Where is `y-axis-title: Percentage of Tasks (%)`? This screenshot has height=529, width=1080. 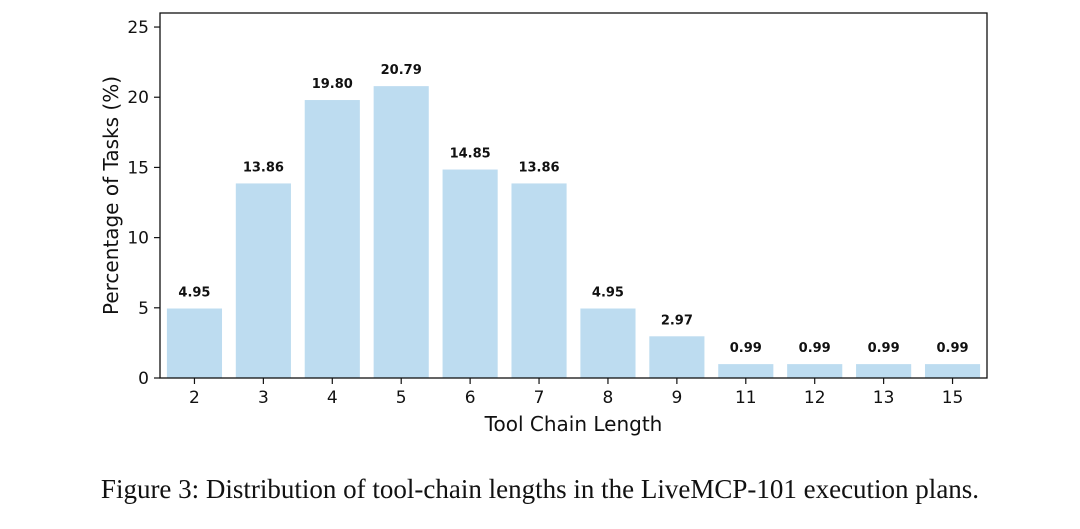
y-axis-title: Percentage of Tasks (%) is located at coordinates (111, 195).